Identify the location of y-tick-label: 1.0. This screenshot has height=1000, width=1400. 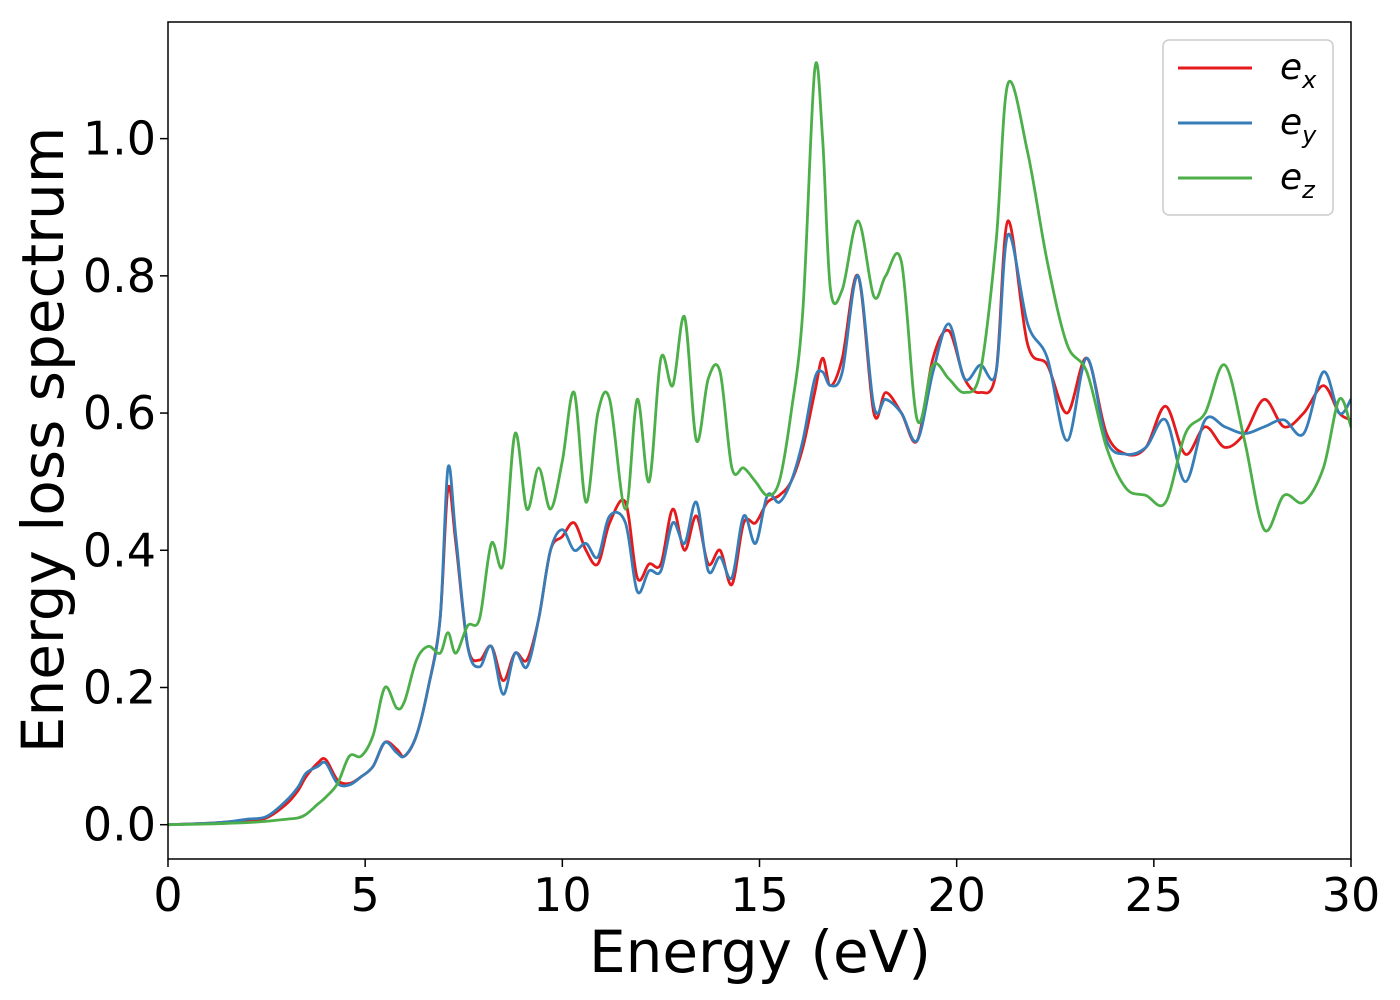
(119, 139).